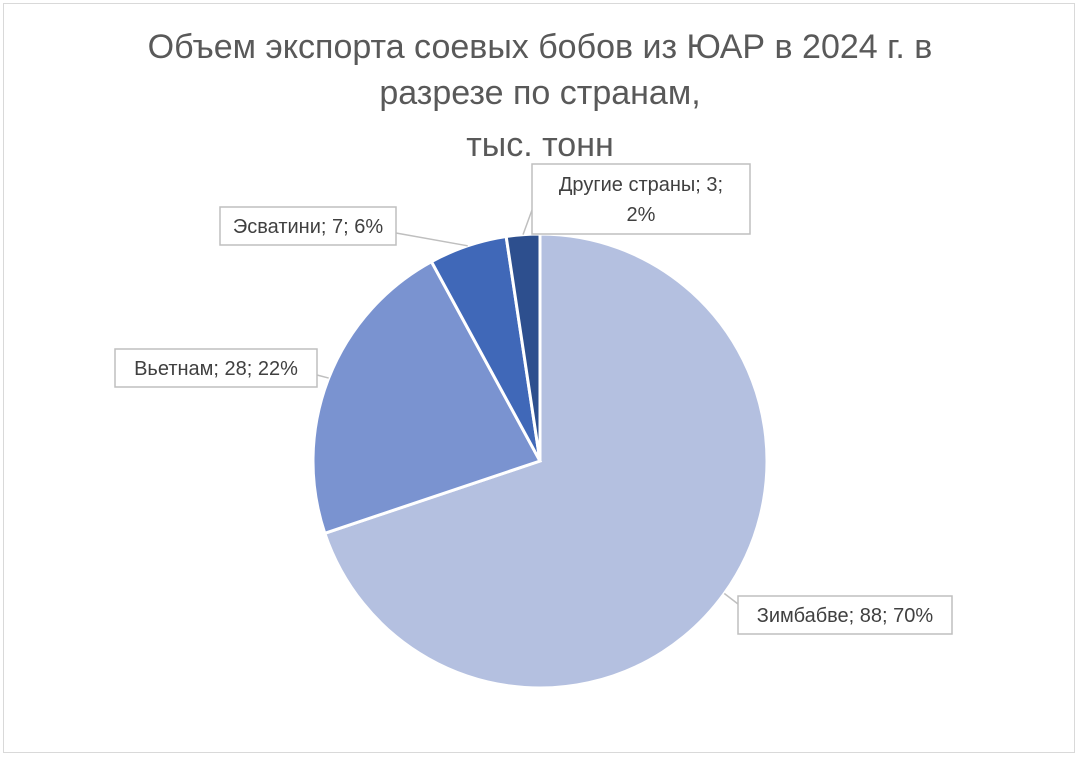  I want to click on data-label-другие-страны-line-1: Другие страны; 3;, so click(641, 185).